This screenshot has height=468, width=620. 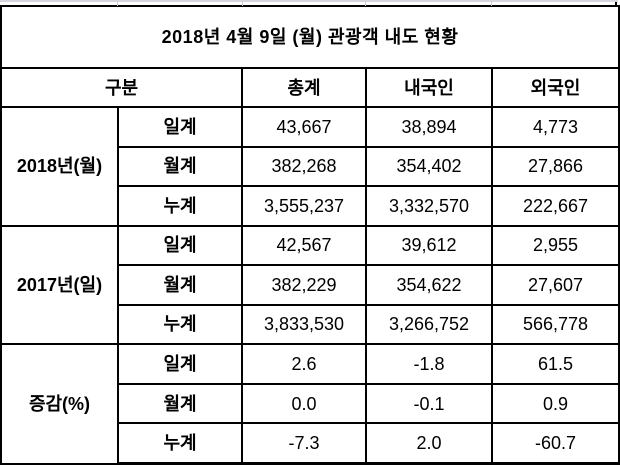 I want to click on group-label-2017: 2017년(일), so click(x=59, y=285).